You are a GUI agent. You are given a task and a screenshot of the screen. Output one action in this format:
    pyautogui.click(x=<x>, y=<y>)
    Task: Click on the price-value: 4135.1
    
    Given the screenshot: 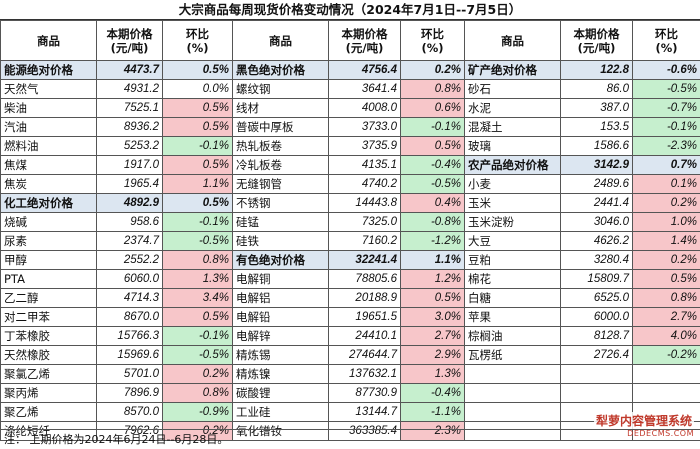 What is the action you would take?
    pyautogui.click(x=365, y=165)
    